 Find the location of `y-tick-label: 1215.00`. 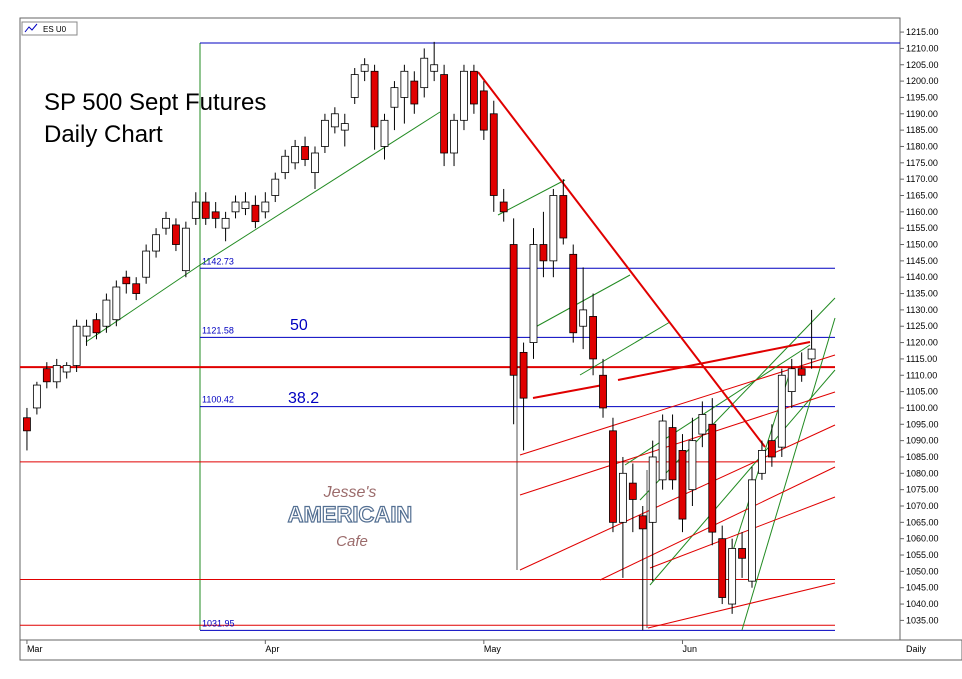

y-tick-label: 1215.00 is located at coordinates (922, 32).